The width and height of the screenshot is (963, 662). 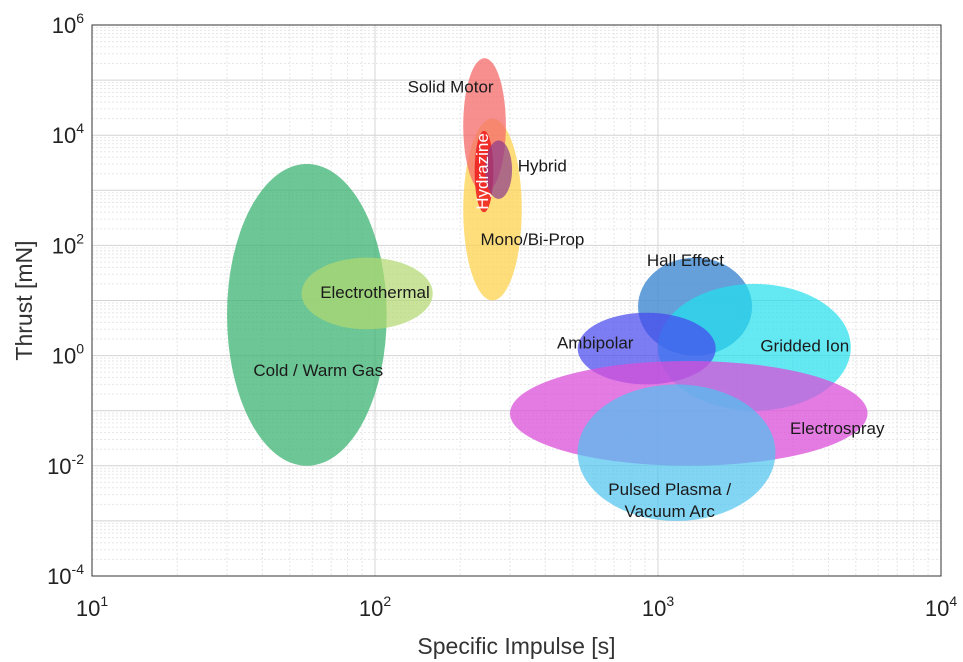 What do you see at coordinates (670, 512) in the screenshot?
I see `region-label-line: Vacuum Arc` at bounding box center [670, 512].